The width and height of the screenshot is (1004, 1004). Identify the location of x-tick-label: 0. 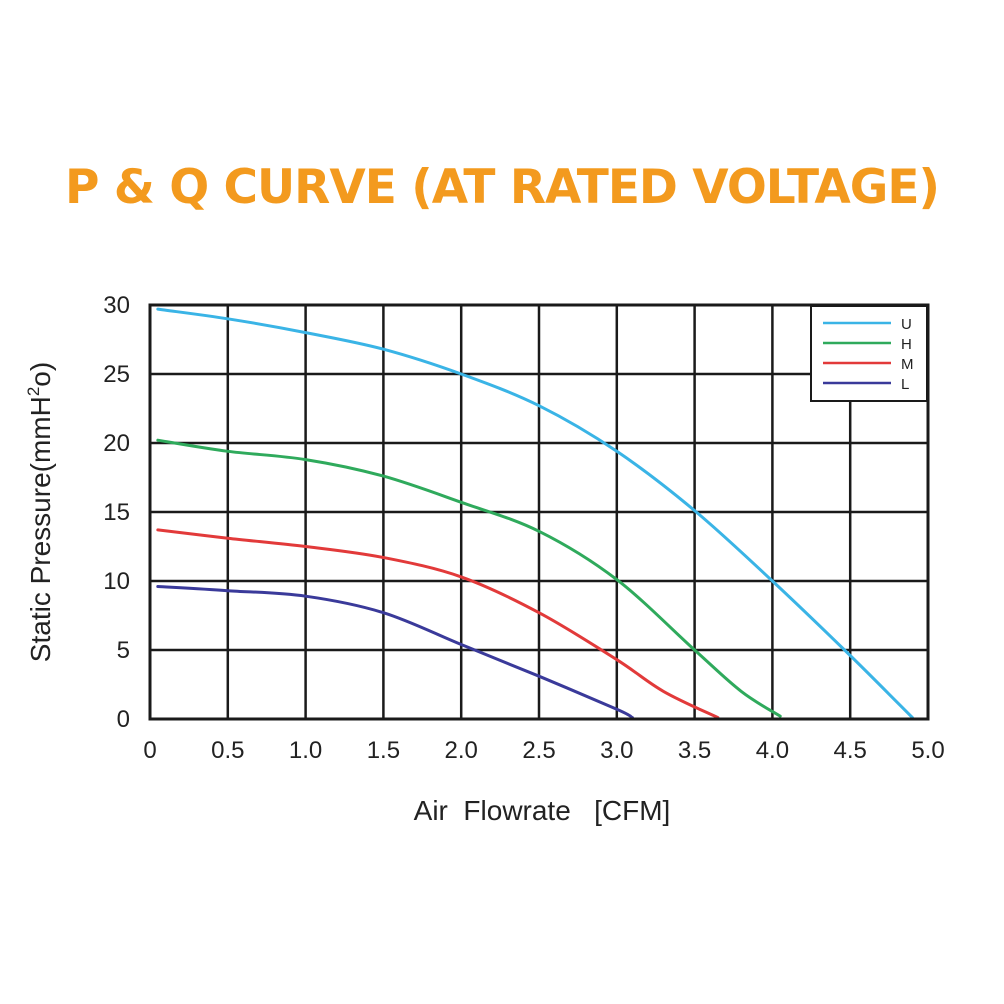
(149, 750).